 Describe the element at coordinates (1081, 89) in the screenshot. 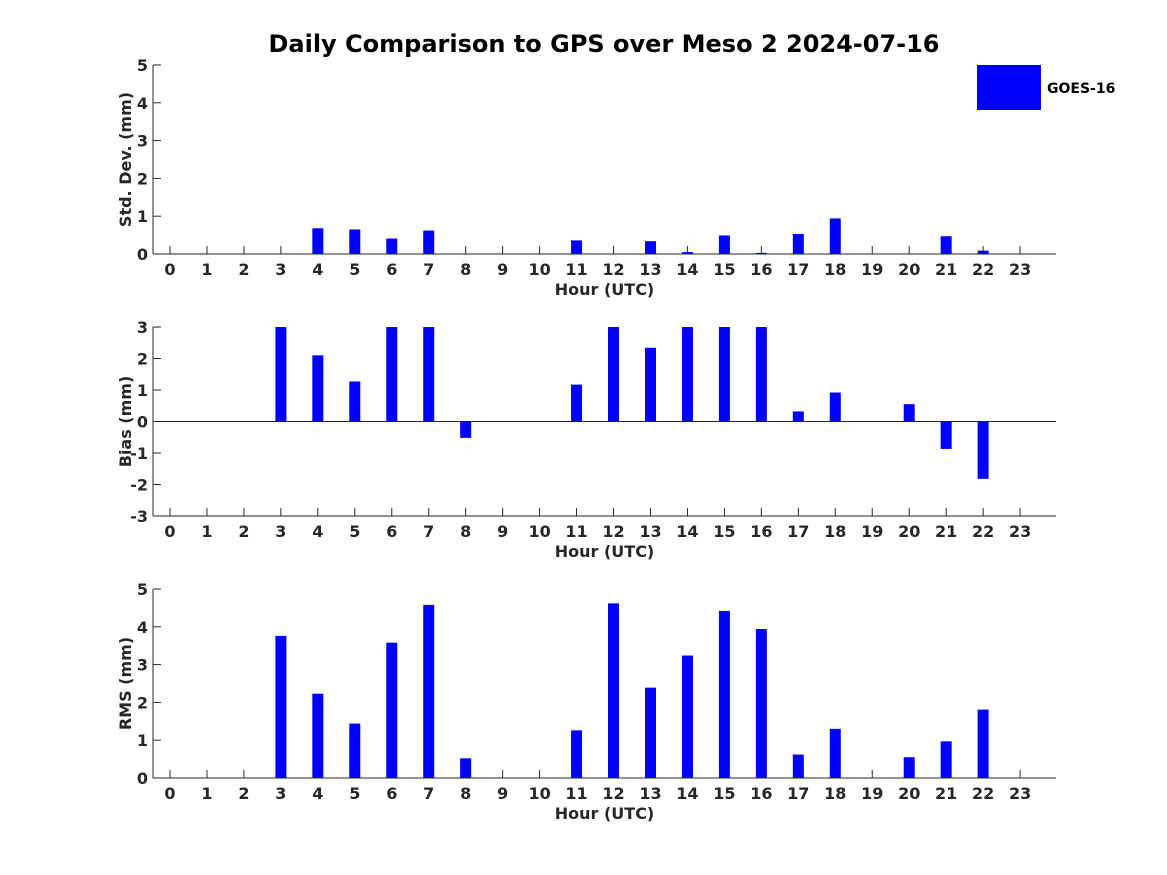

I see `legend-label: GOES-16` at that location.